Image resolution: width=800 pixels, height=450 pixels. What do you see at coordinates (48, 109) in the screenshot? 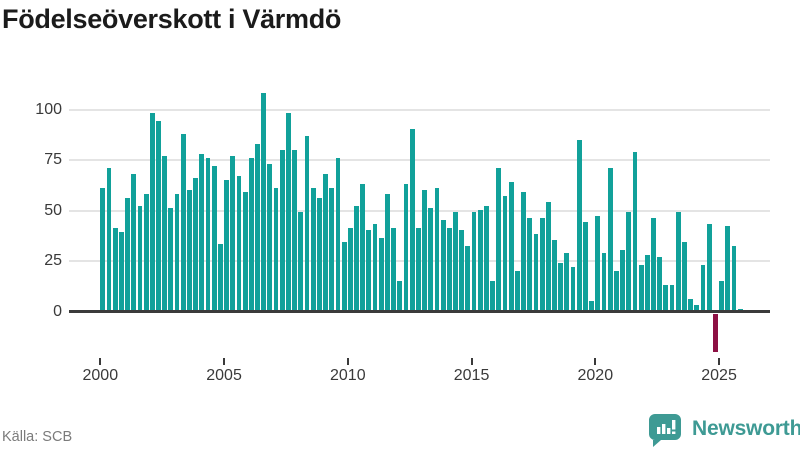
I see `y-axis-tick-label: 100` at bounding box center [48, 109].